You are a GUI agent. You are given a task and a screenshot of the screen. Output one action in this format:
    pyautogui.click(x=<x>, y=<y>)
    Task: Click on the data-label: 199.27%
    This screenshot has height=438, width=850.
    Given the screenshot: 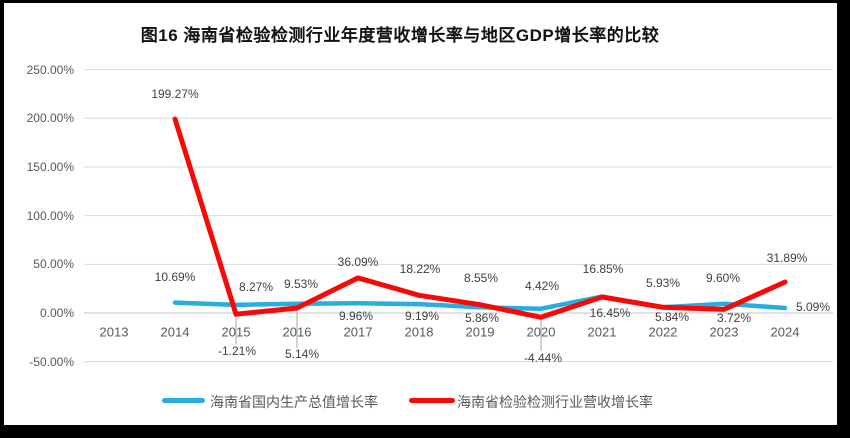 What is the action you would take?
    pyautogui.click(x=175, y=93)
    